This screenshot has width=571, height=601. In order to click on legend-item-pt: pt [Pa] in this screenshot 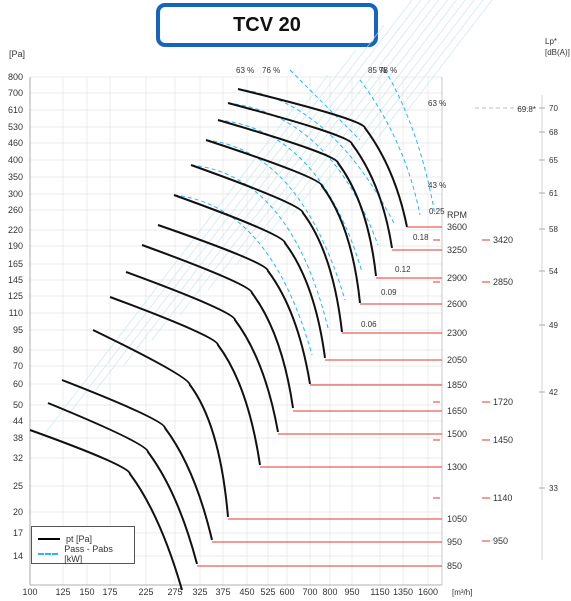, I will do `click(83, 538)`.